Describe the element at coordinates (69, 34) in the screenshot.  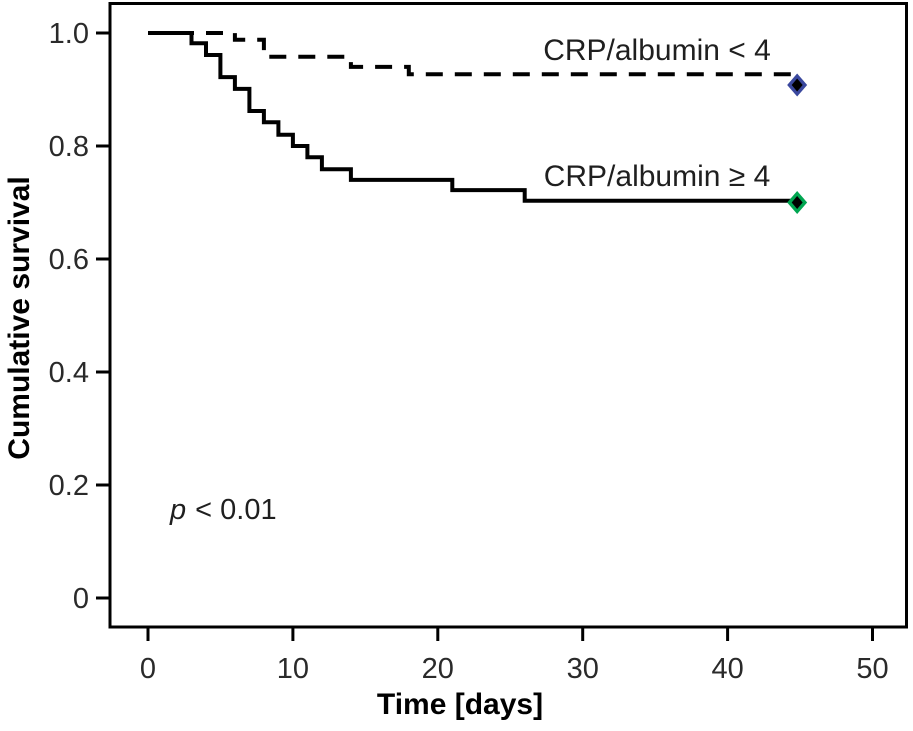
I see `y-tick-label: 1.0` at that location.